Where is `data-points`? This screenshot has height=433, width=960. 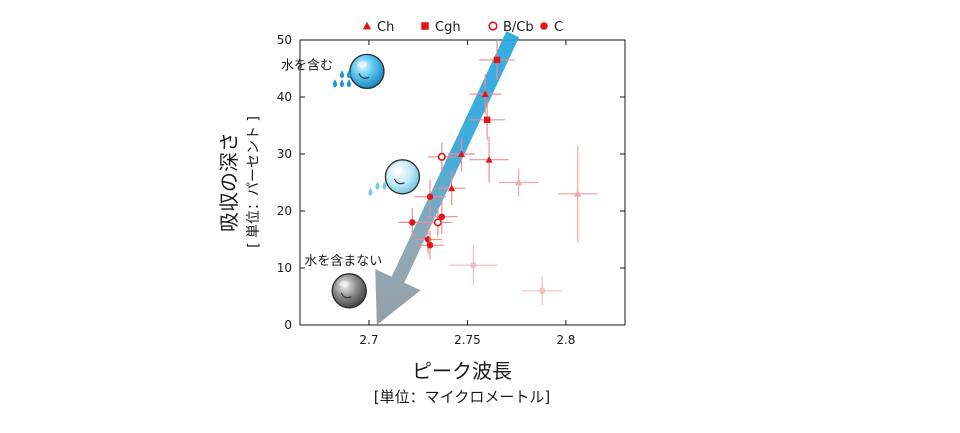
data-points is located at coordinates (498, 173).